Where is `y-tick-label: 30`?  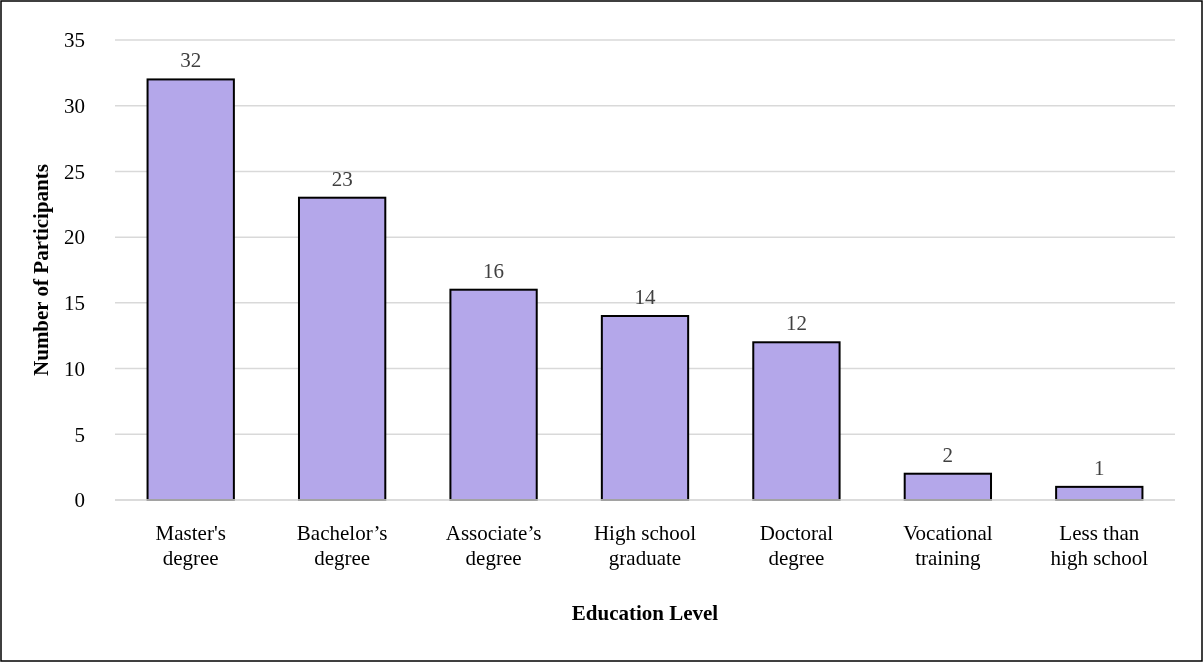 y-tick-label: 30 is located at coordinates (74, 106).